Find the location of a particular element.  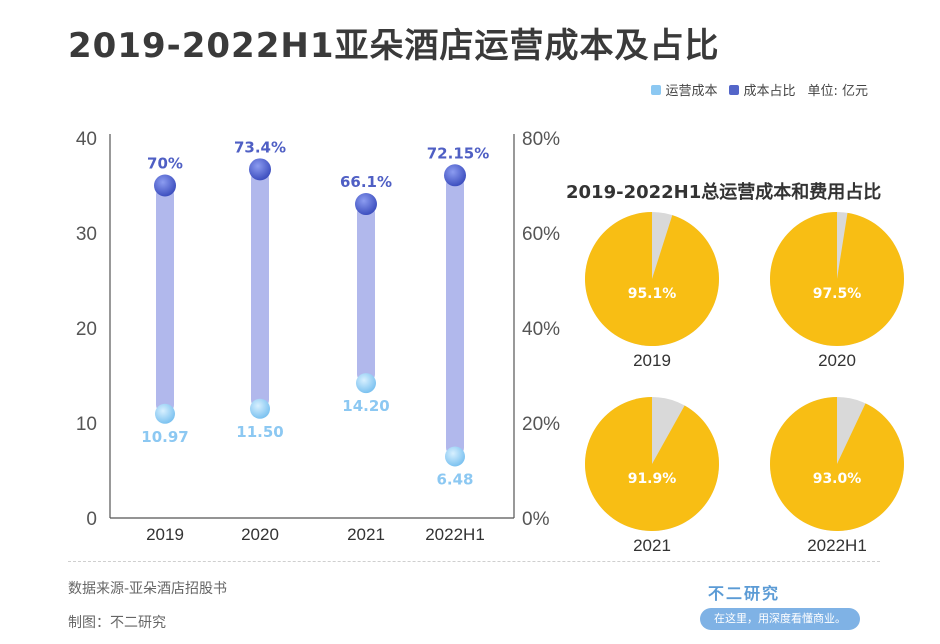

legend-unit: 单位: 亿元 is located at coordinates (837, 91).